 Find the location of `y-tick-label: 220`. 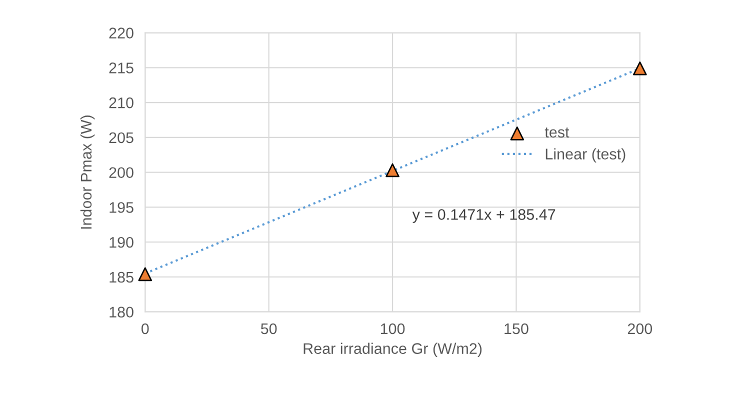

y-tick-label: 220 is located at coordinates (121, 33).